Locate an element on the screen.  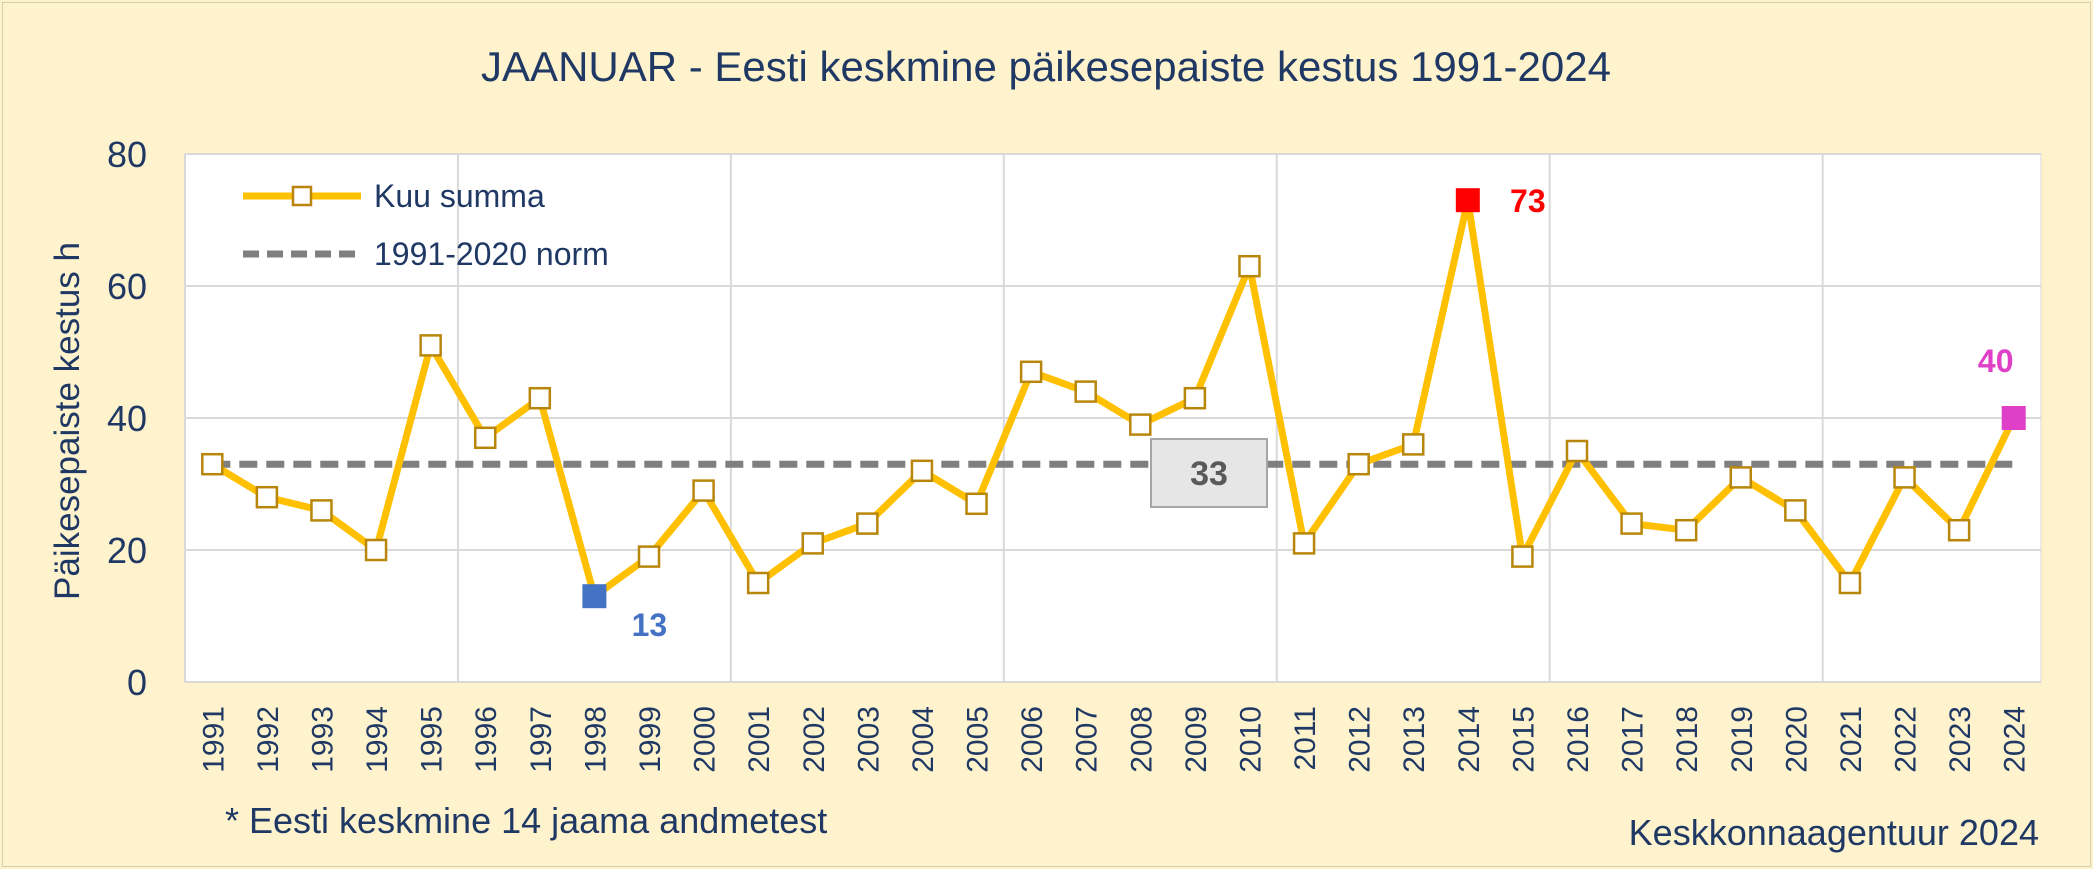
norm-value-label: 33 is located at coordinates (1209, 474).